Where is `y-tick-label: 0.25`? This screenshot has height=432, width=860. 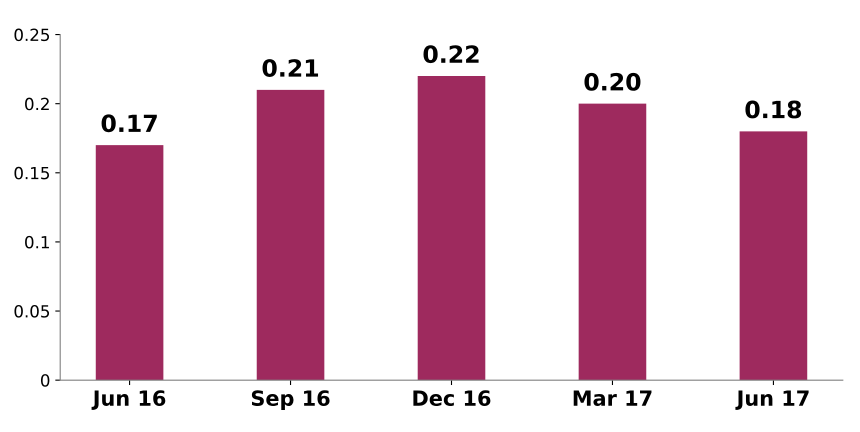
y-tick-label: 0.25 is located at coordinates (32, 35).